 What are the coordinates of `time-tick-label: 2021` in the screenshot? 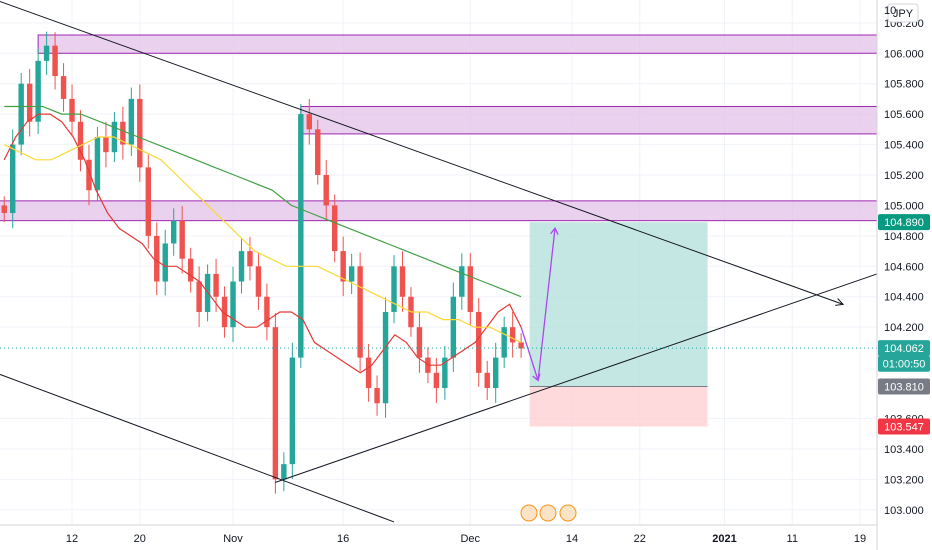 It's located at (724, 539).